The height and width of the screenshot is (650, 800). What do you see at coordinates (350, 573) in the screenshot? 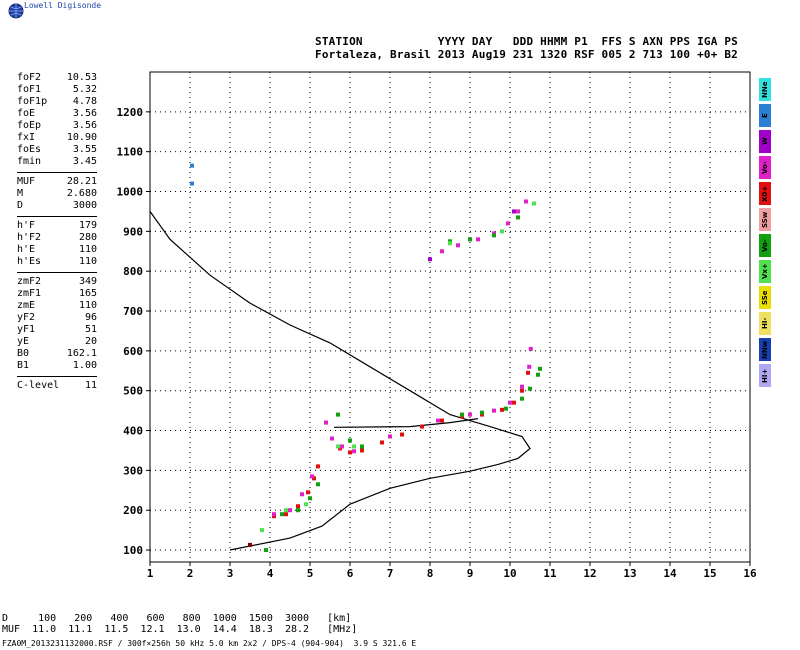
I see `x-tick-label: 6` at bounding box center [350, 573].